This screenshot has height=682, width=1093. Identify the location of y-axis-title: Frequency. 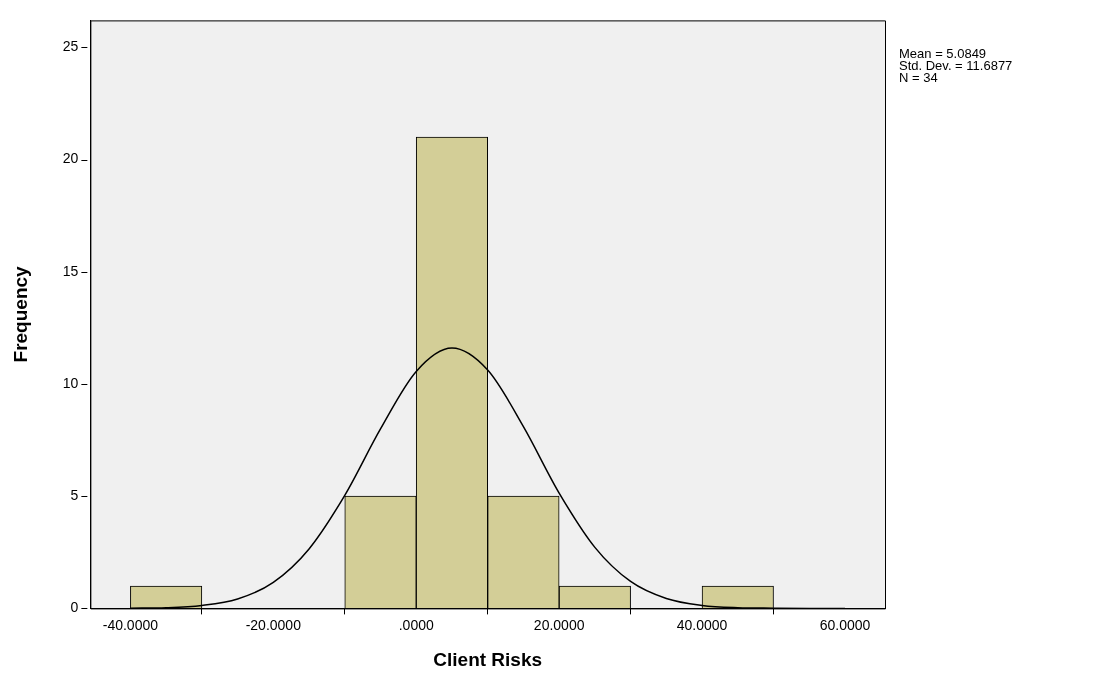
(20, 314).